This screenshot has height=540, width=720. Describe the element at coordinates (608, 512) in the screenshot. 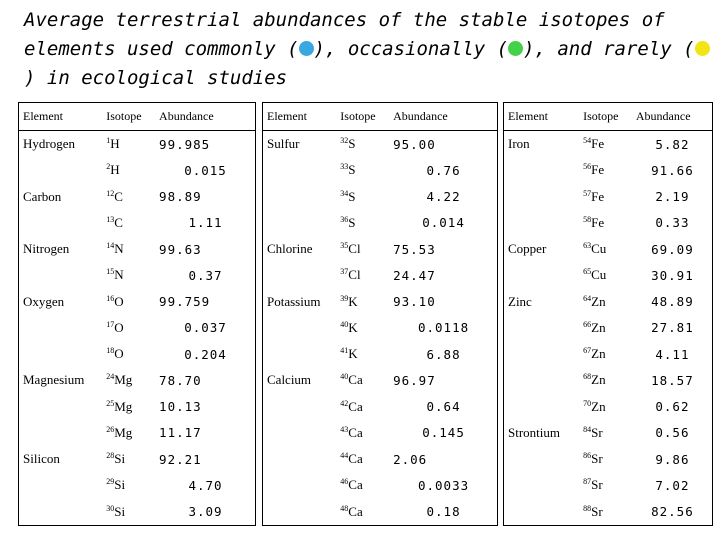

I see `table-row: 88Sr 82.56` at that location.